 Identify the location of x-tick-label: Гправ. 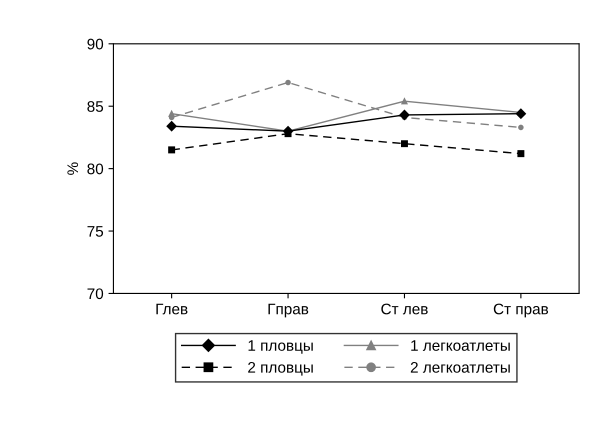
(288, 311).